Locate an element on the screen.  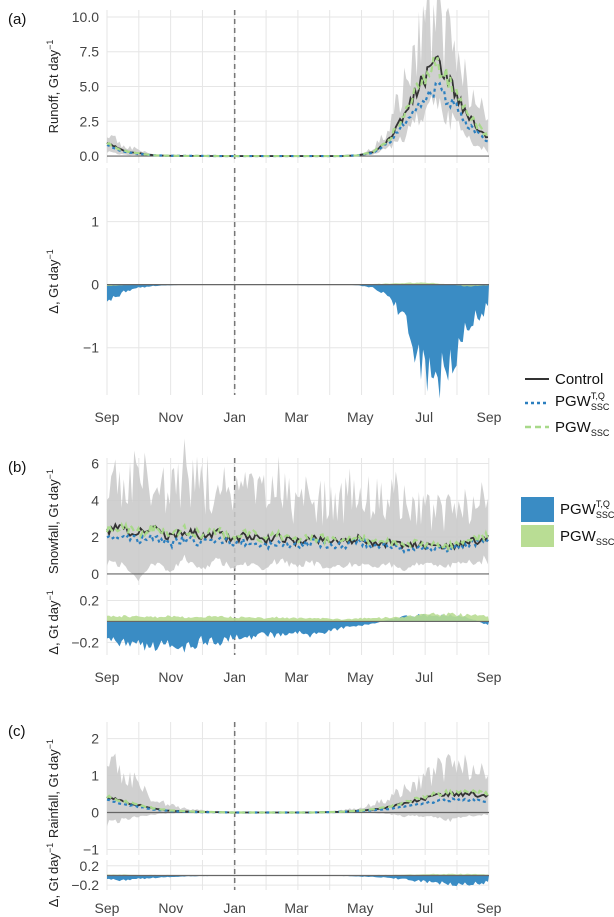
panel-label: (a) is located at coordinates (17, 19).